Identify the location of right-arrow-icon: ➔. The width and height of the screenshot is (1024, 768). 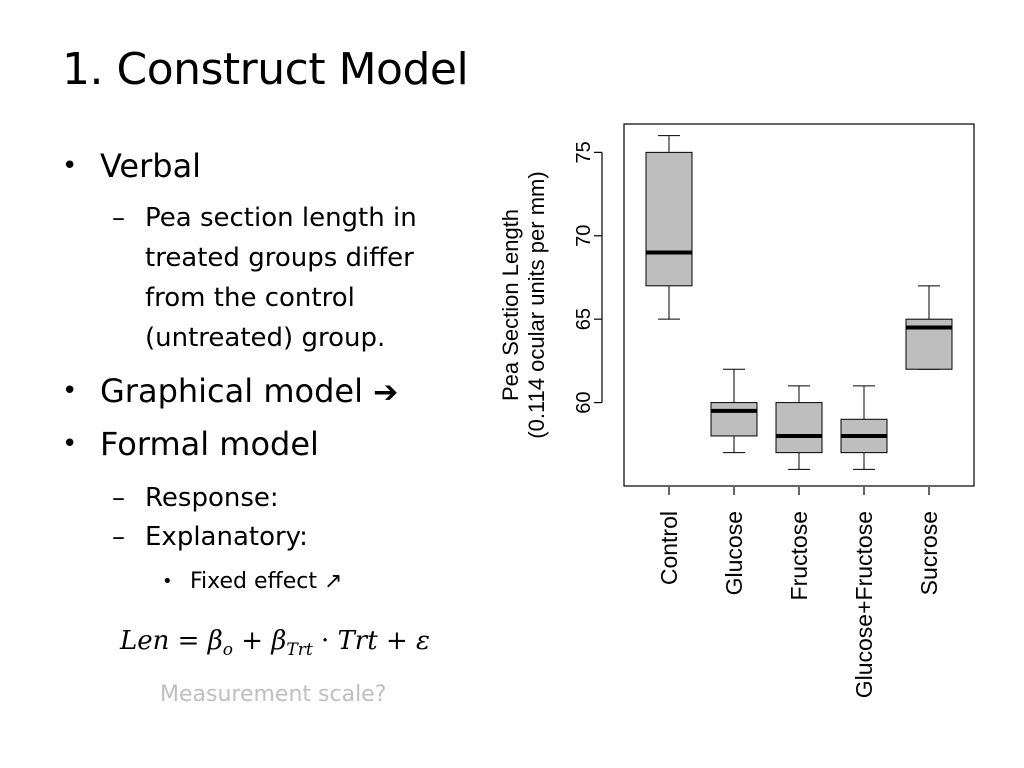
(386, 392).